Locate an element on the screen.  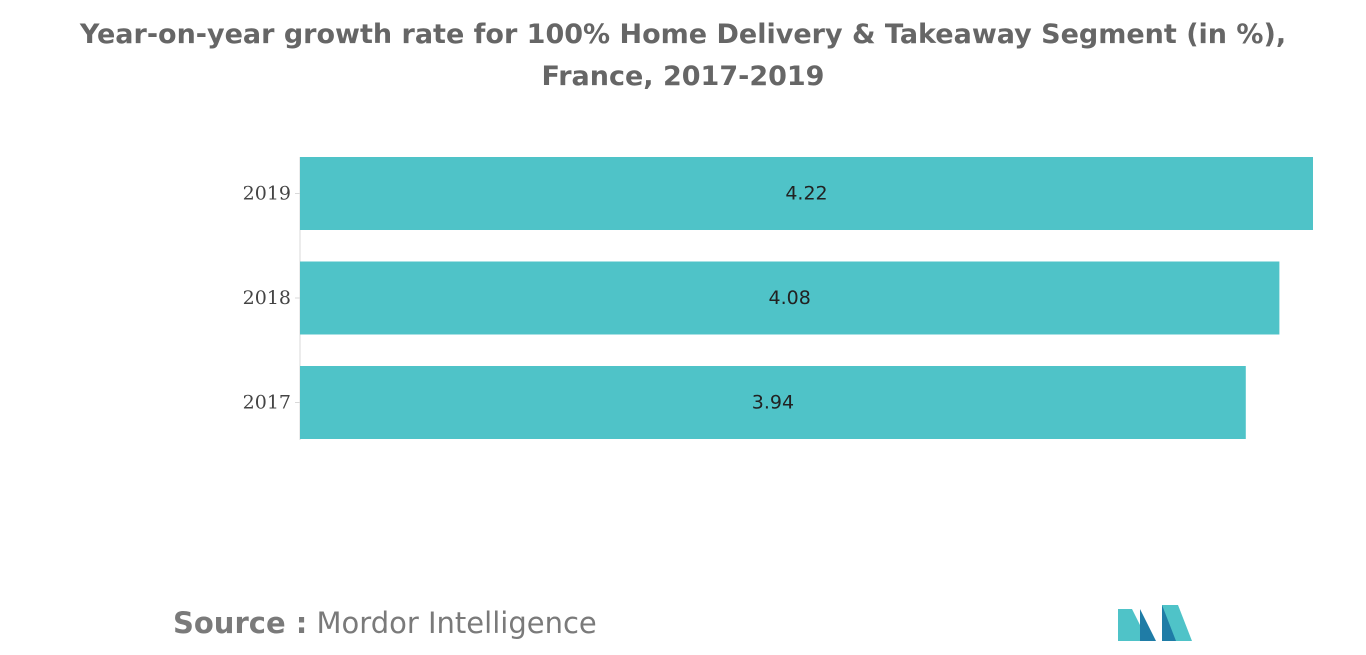
mordor-logo-icon is located at coordinates (1155, 623).